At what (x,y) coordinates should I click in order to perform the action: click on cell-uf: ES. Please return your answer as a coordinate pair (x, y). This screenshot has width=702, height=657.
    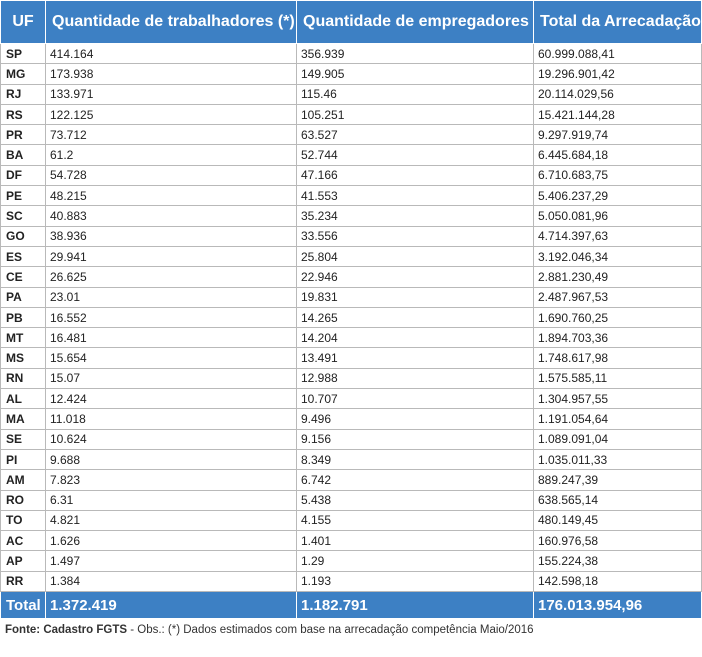
    Looking at the image, I should click on (23, 256).